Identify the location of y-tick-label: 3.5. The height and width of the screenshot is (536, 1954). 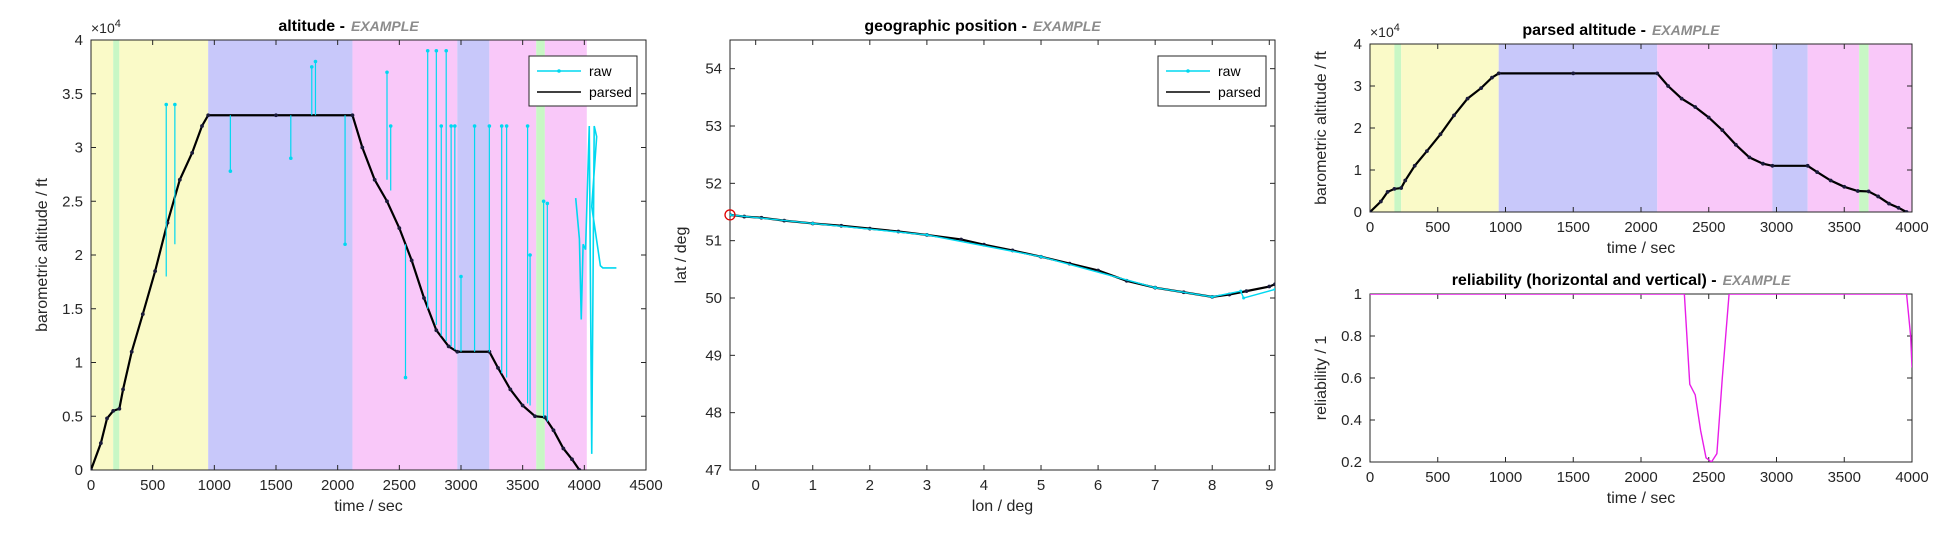
(72, 94).